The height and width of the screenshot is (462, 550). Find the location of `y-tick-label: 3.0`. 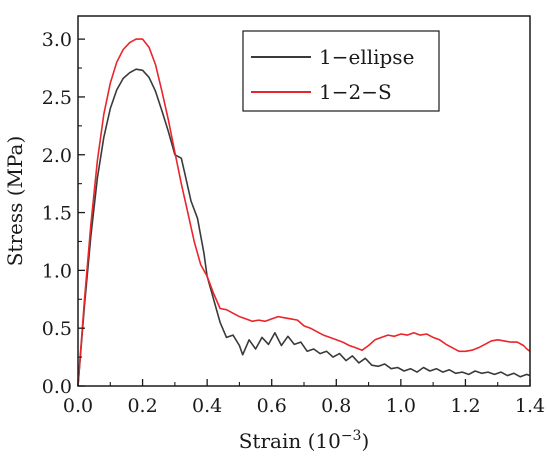

y-tick-label: 3.0 is located at coordinates (57, 40).